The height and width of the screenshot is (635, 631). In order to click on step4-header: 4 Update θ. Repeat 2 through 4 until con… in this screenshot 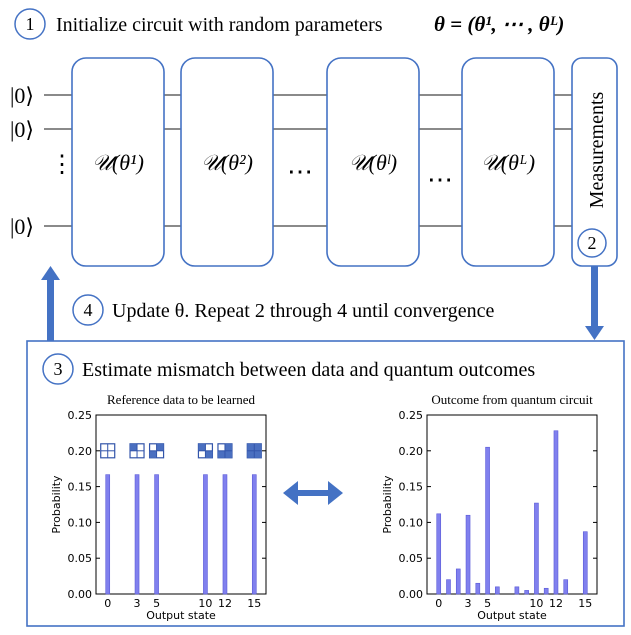, I will do `click(283, 310)`.